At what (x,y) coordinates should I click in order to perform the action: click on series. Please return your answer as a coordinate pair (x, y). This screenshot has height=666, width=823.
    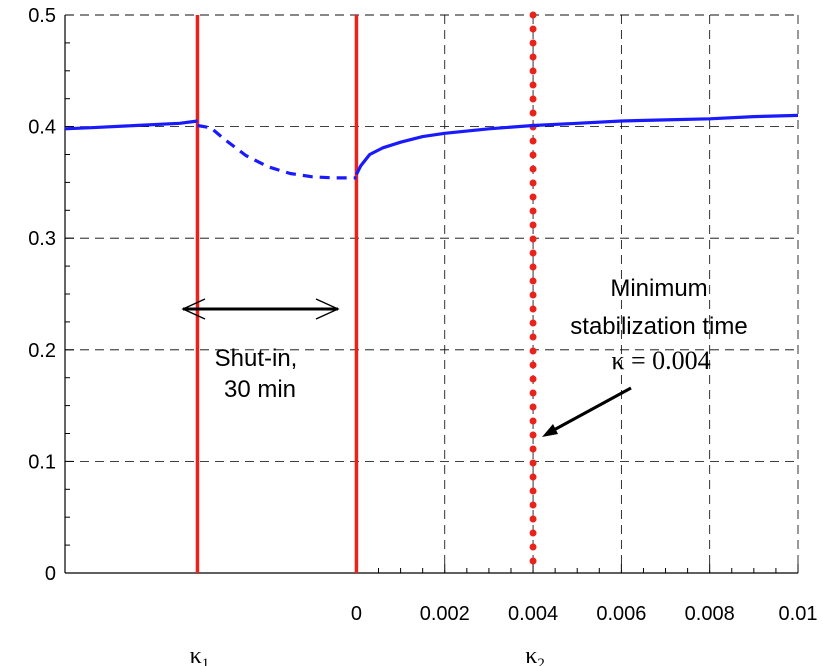
    Looking at the image, I should click on (431, 146).